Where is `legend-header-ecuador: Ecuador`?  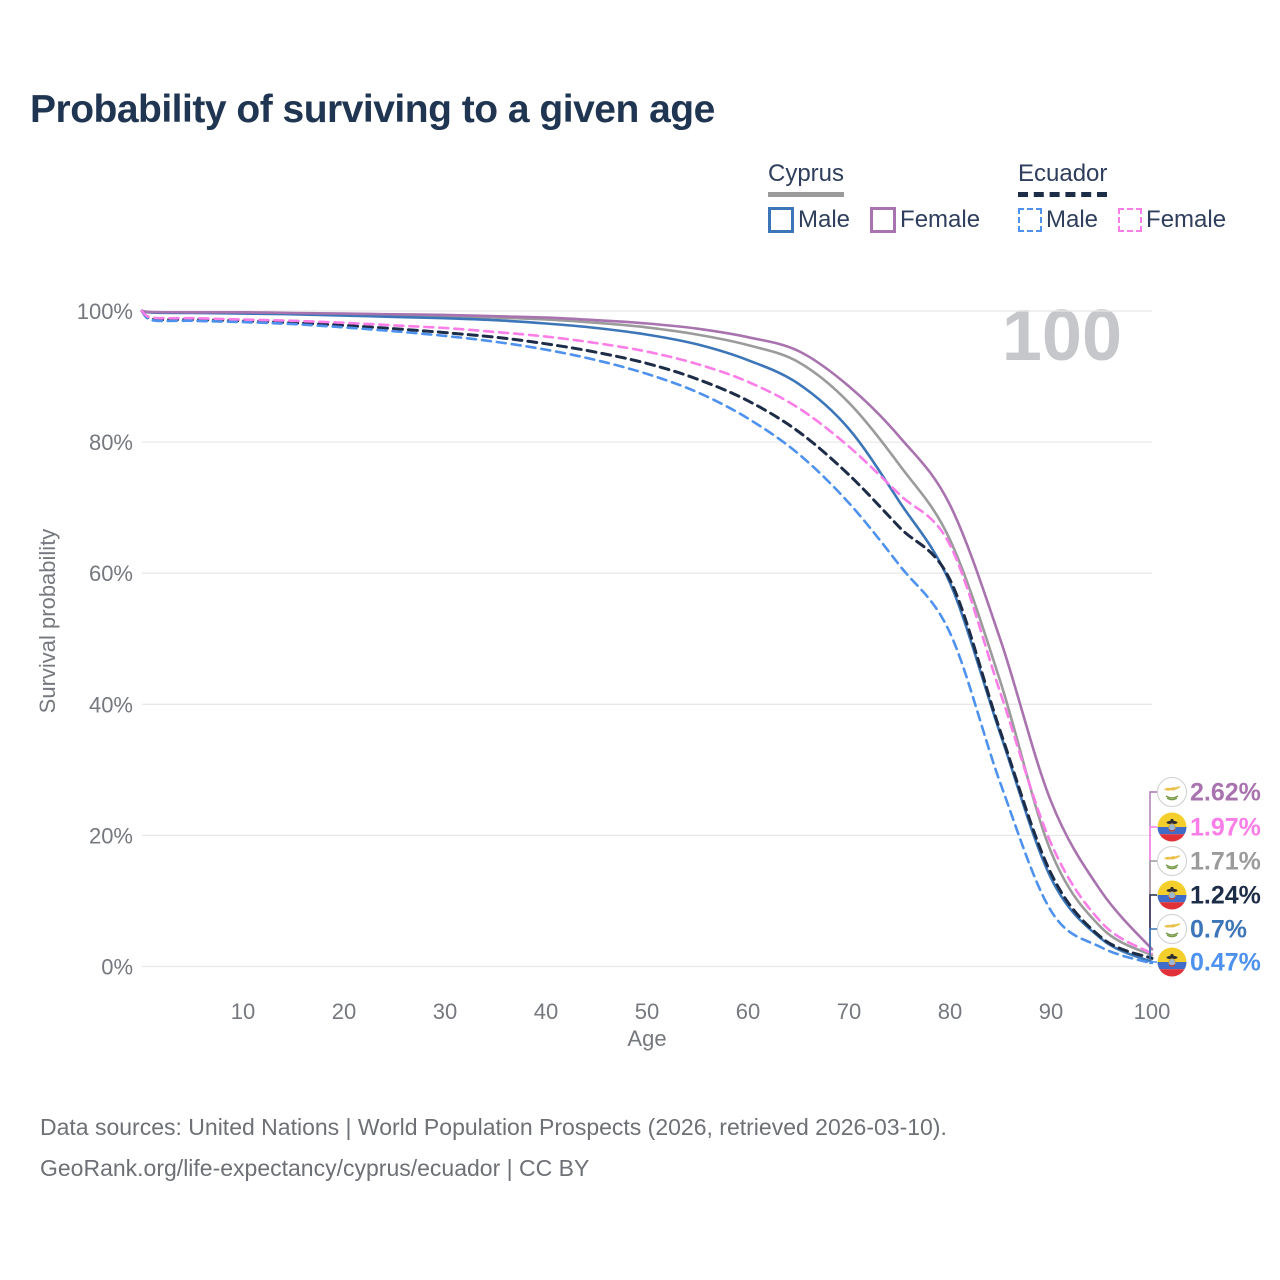
legend-header-ecuador: Ecuador is located at coordinates (1063, 178).